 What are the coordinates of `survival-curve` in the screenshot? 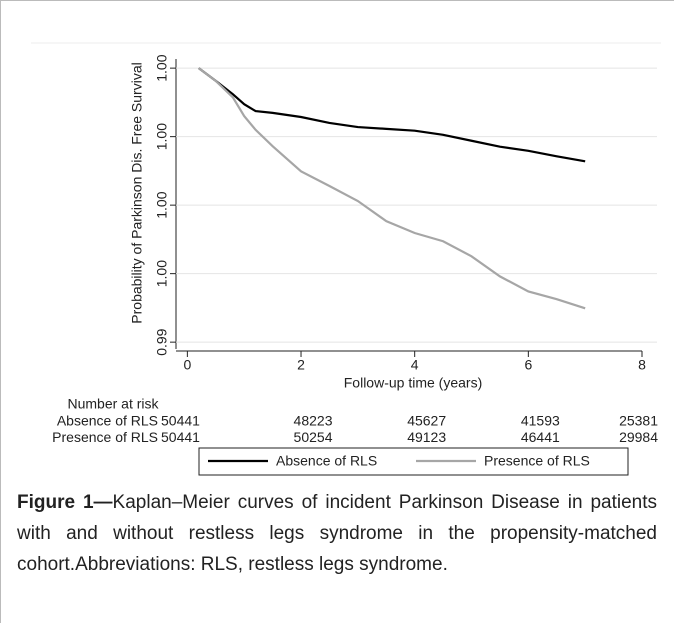 It's located at (392, 115).